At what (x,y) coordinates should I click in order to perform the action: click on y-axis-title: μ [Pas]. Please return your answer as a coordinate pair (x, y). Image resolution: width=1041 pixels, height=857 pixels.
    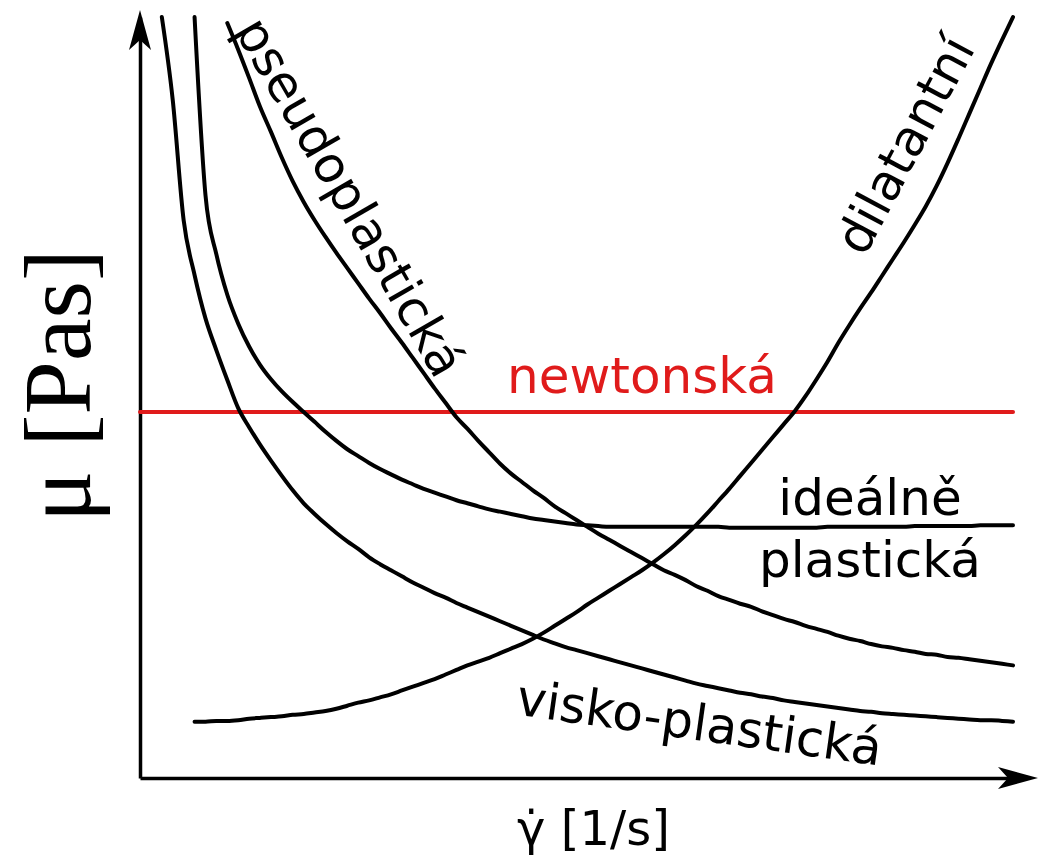
    Looking at the image, I should click on (57, 385).